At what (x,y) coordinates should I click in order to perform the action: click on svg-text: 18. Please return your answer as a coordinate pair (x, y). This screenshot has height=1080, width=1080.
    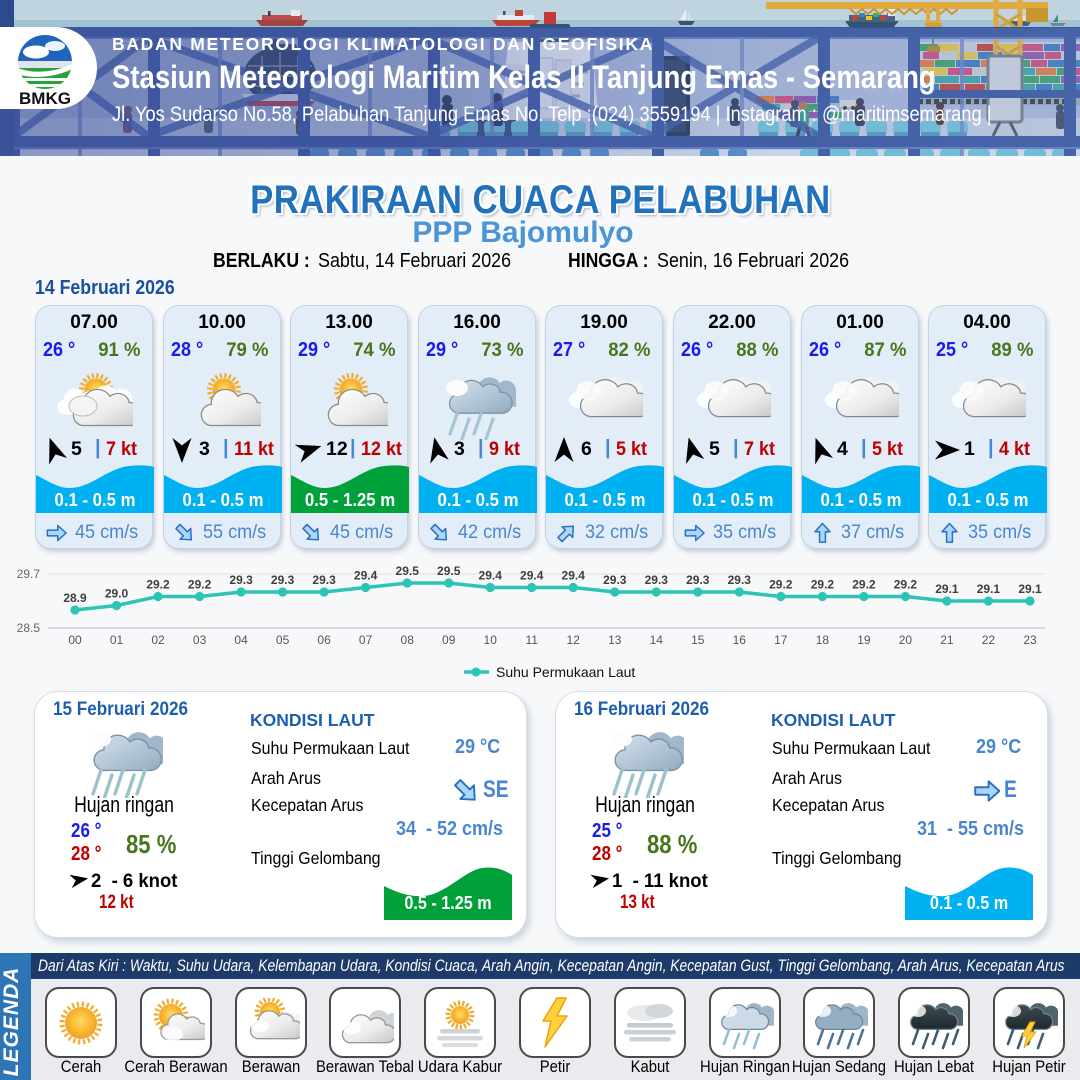
    Looking at the image, I should click on (823, 640).